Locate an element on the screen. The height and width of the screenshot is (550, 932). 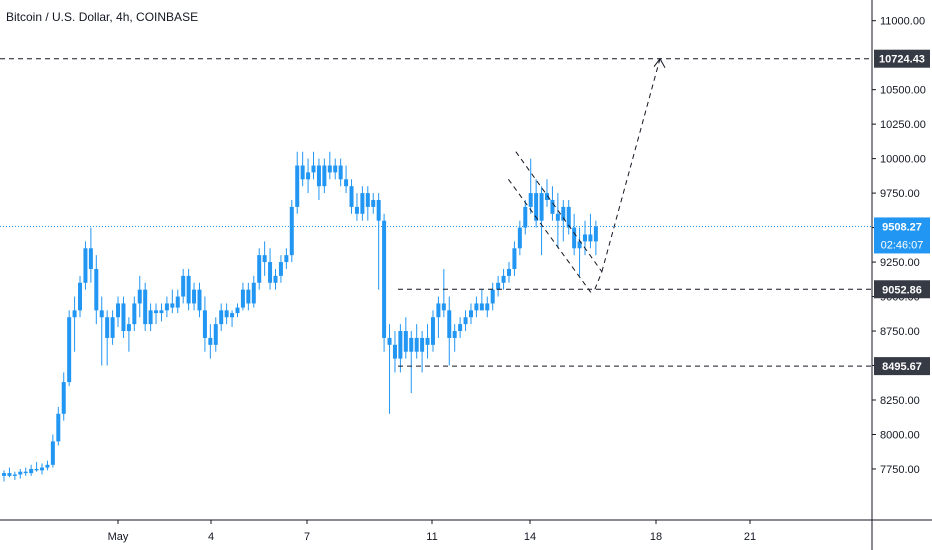
channel-upper-line is located at coordinates (559, 212).